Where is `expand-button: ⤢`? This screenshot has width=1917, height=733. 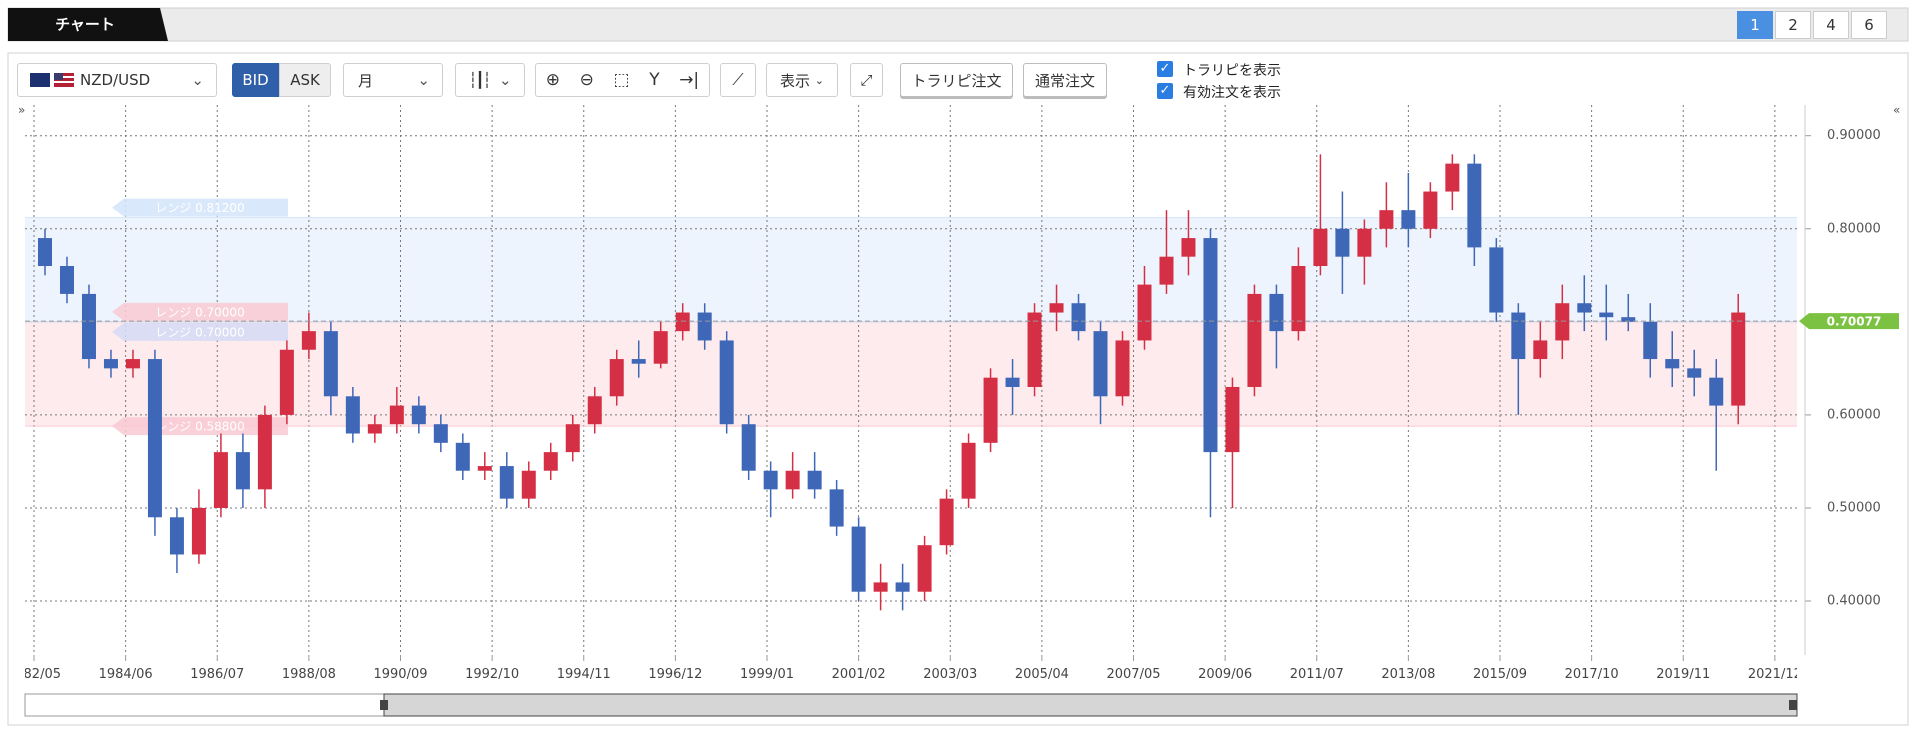 expand-button: ⤢ is located at coordinates (866, 80).